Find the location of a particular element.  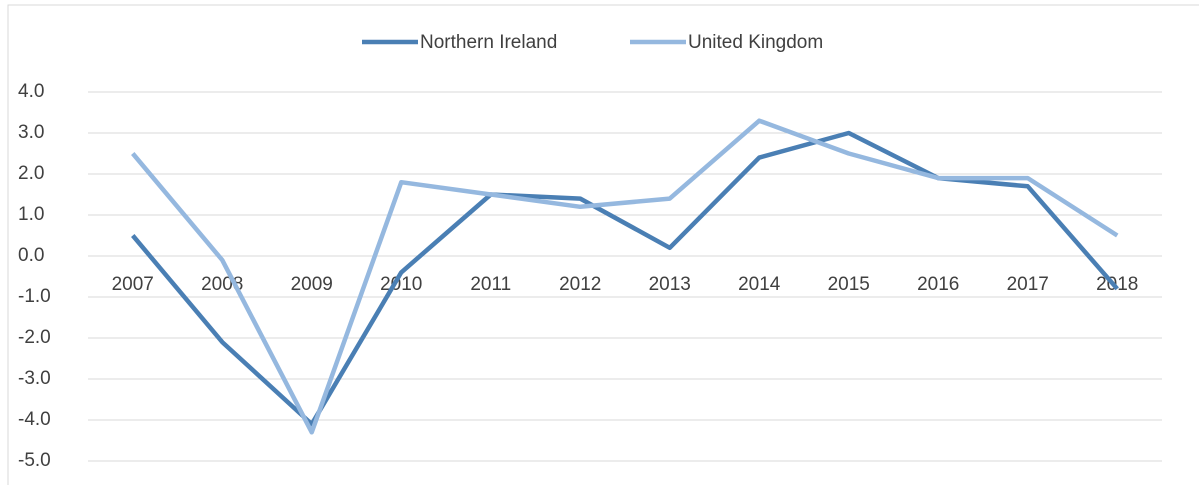

x-tick-label: 2015 is located at coordinates (849, 284).